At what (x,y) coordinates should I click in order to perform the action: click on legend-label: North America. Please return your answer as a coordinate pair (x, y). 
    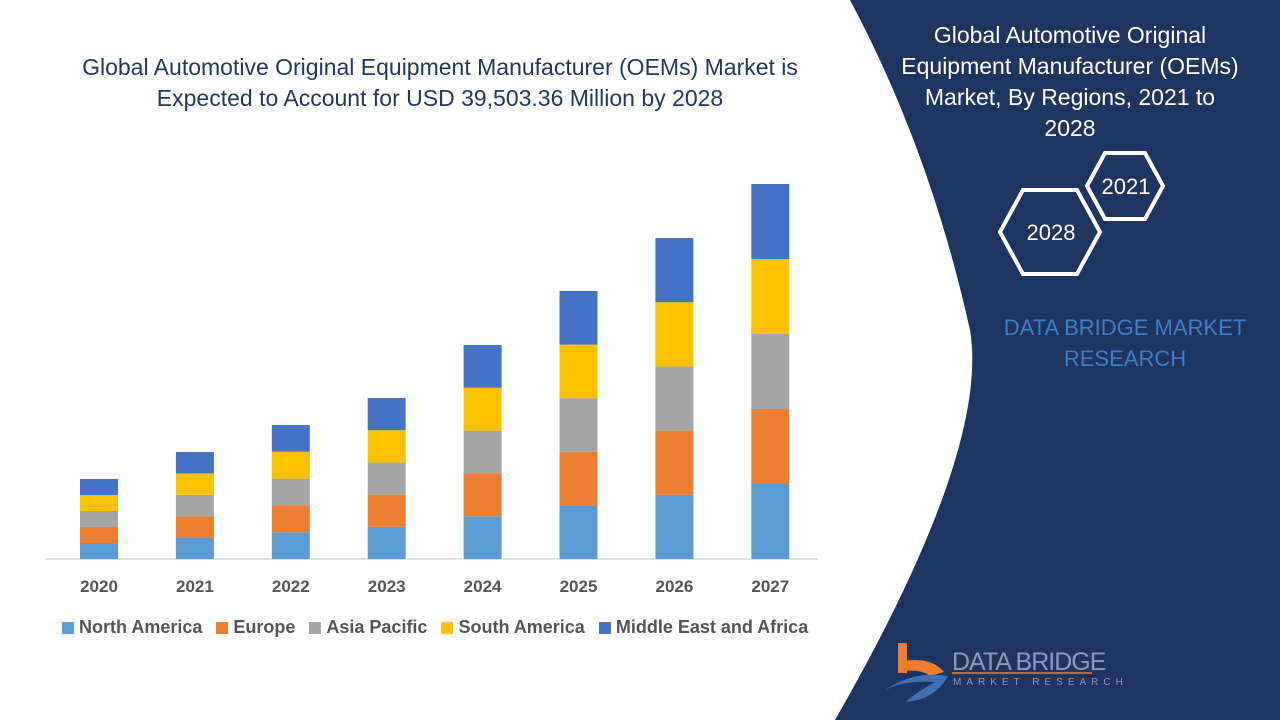
    Looking at the image, I should click on (141, 627).